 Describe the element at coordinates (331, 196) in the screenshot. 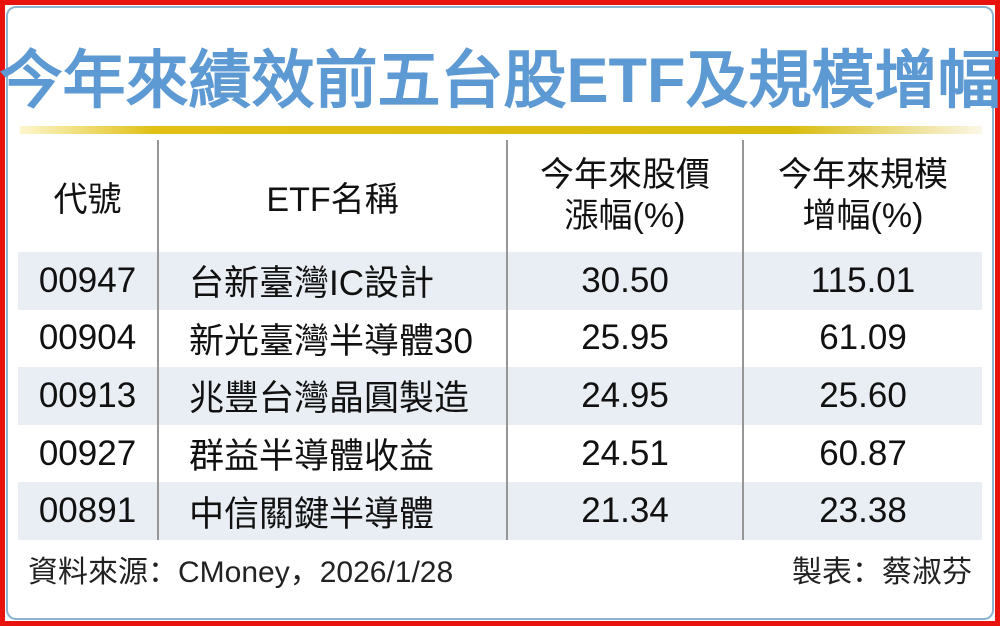

I see `header-name: ETF名稱` at that location.